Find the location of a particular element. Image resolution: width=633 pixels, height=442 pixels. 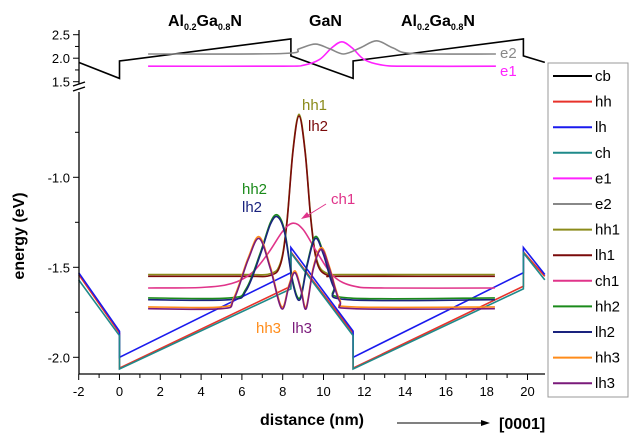

legend-label: hh3 is located at coordinates (607, 358).